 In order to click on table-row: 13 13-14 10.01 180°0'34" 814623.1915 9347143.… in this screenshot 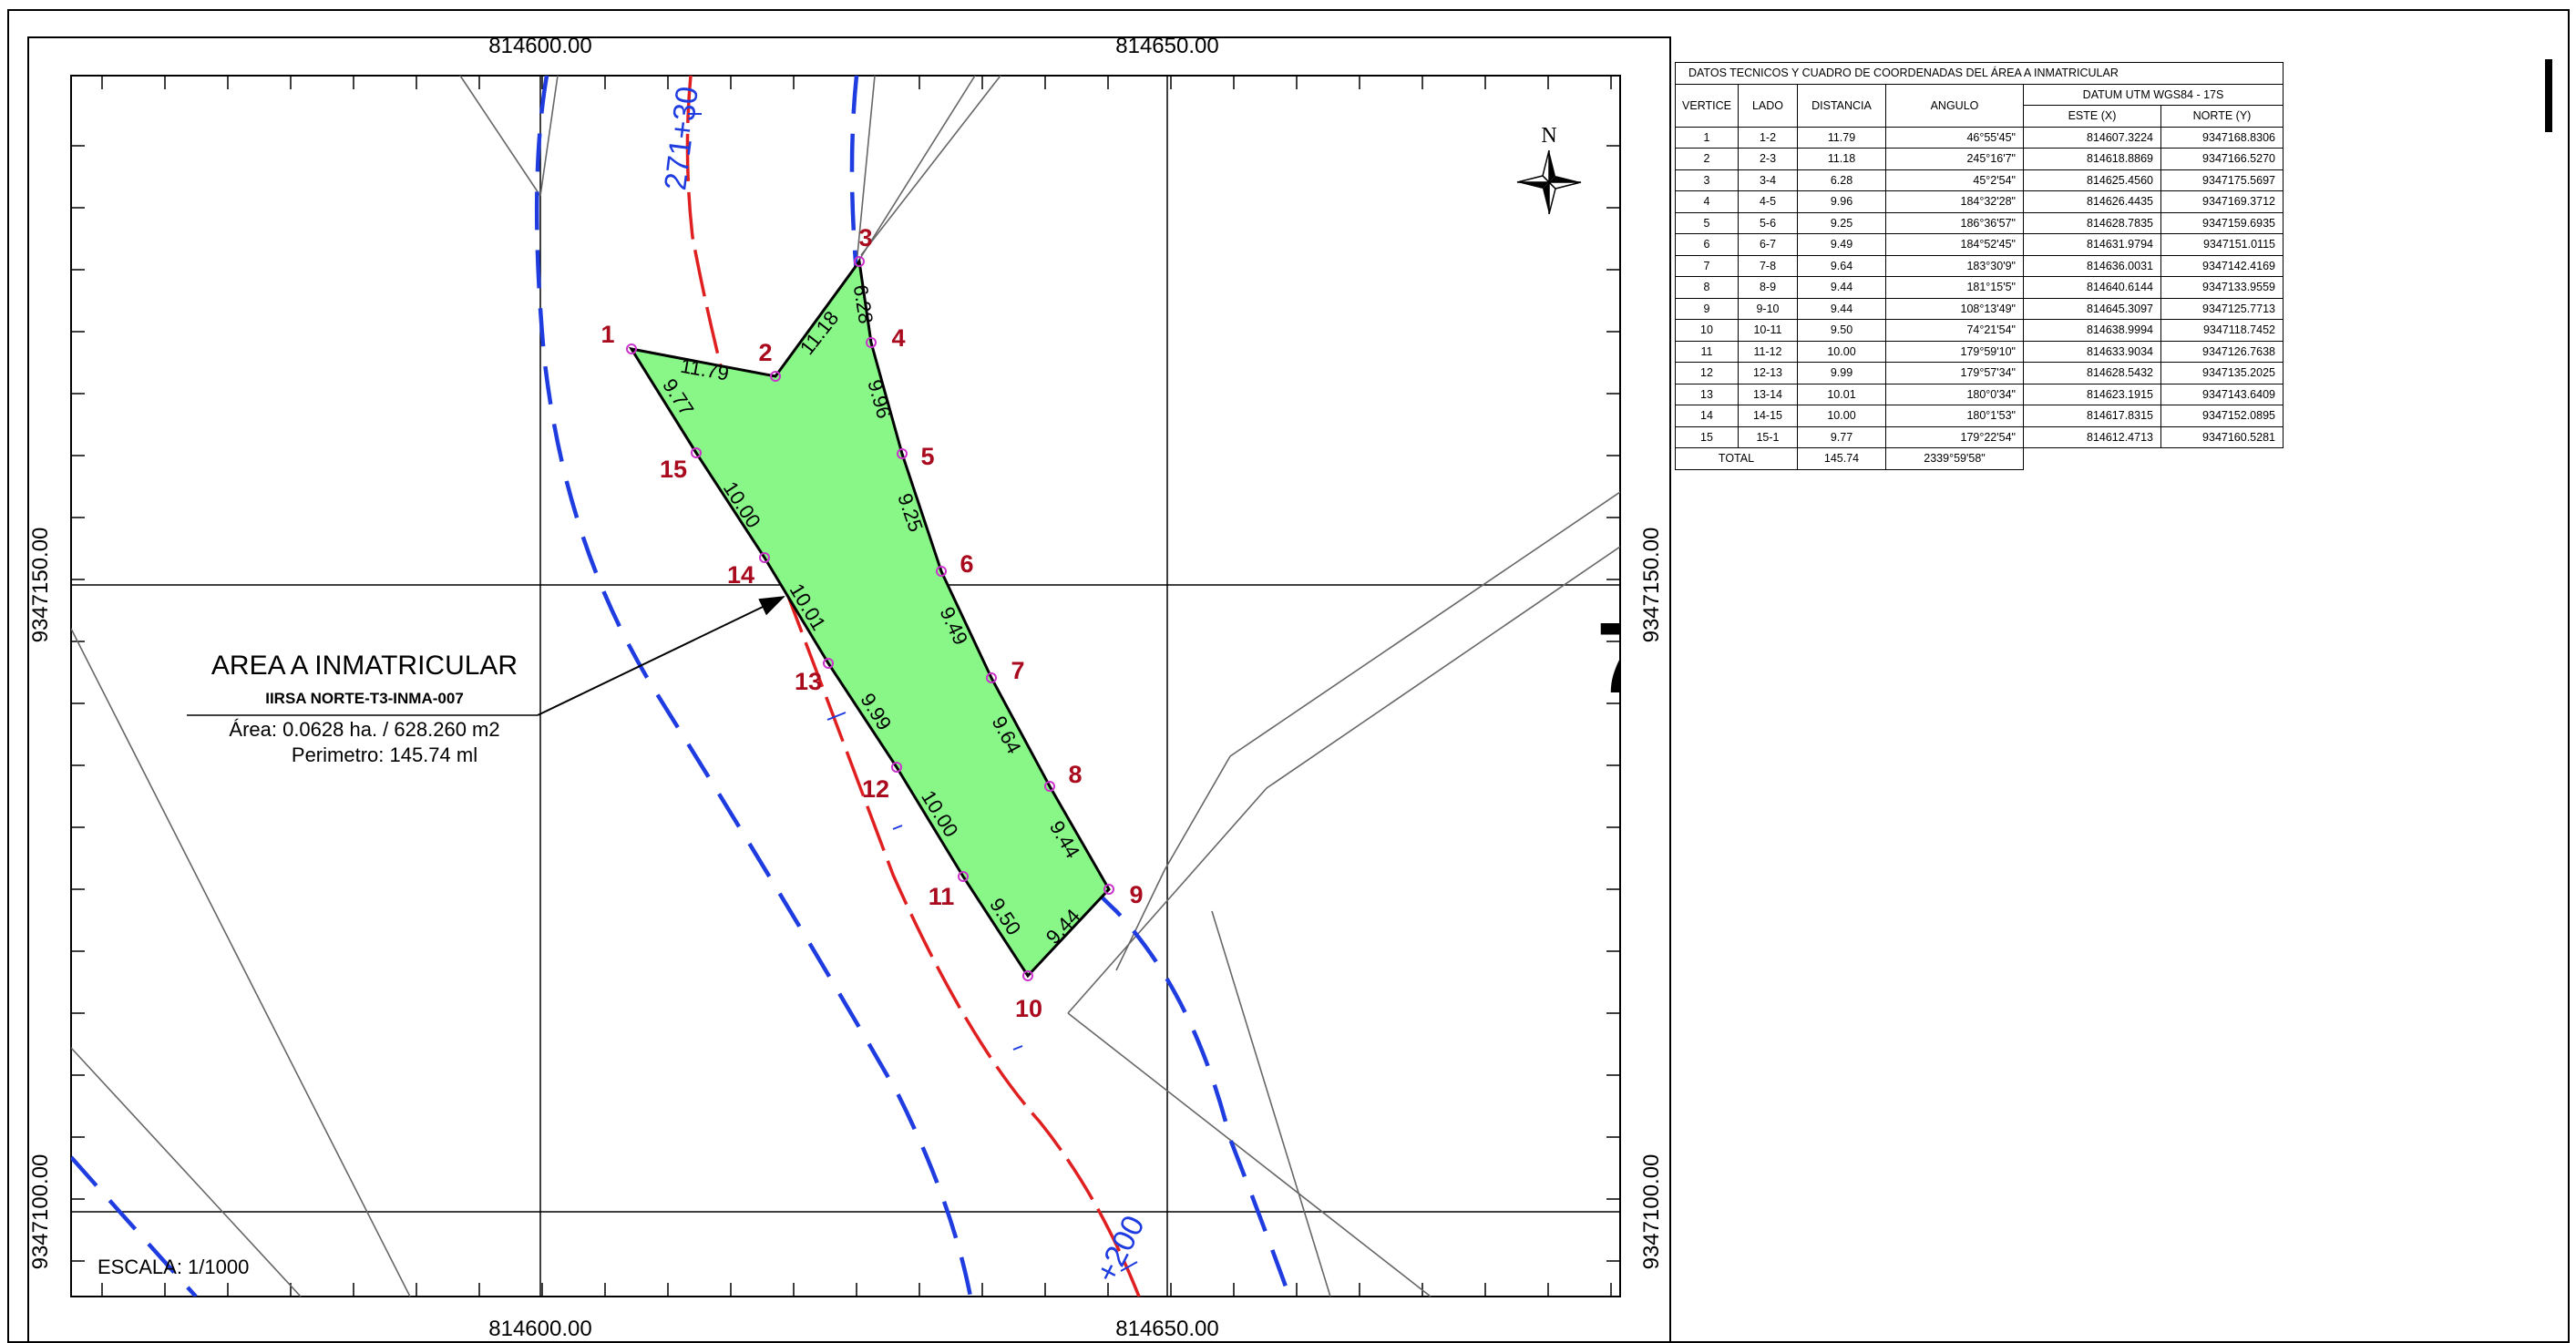, I will do `click(1979, 394)`.